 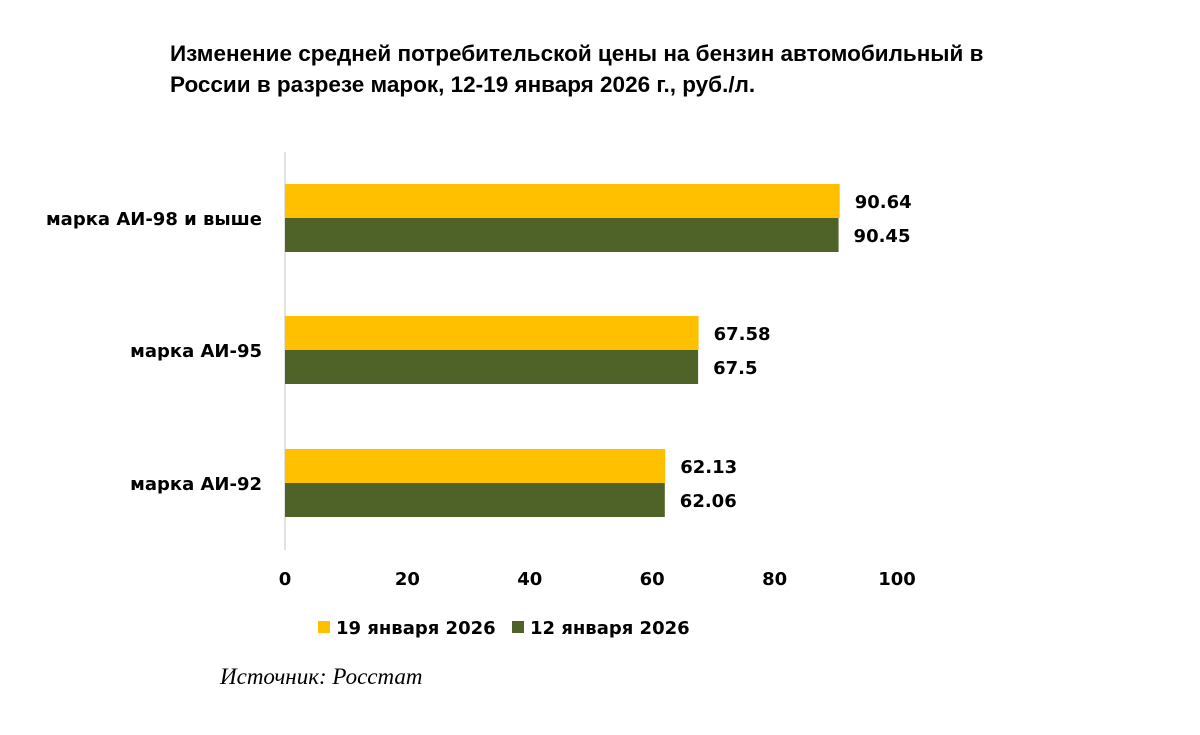 I want to click on category-label: марка АИ-92, so click(x=196, y=484).